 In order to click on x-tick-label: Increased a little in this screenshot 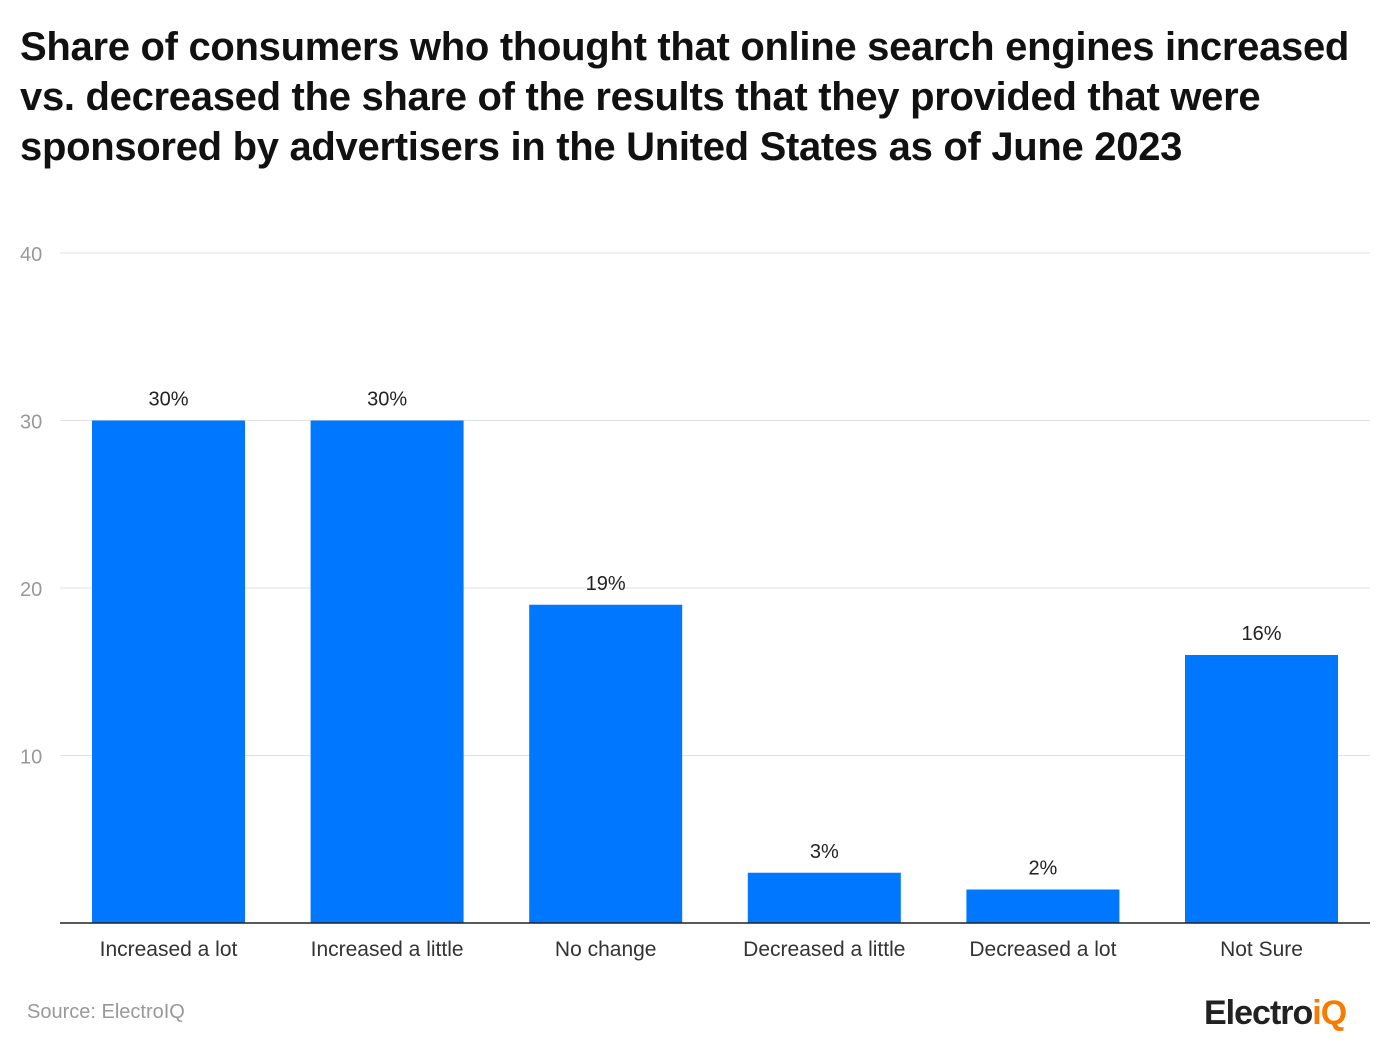, I will do `click(387, 949)`.